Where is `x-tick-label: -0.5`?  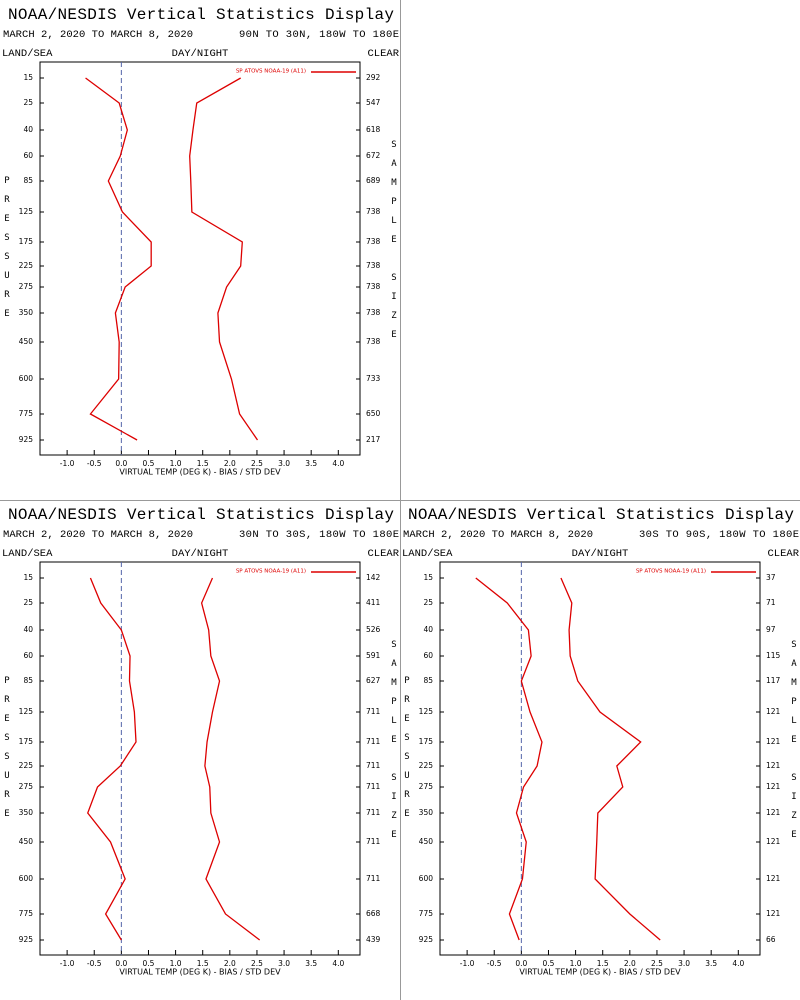 x-tick-label: -0.5 is located at coordinates (94, 963).